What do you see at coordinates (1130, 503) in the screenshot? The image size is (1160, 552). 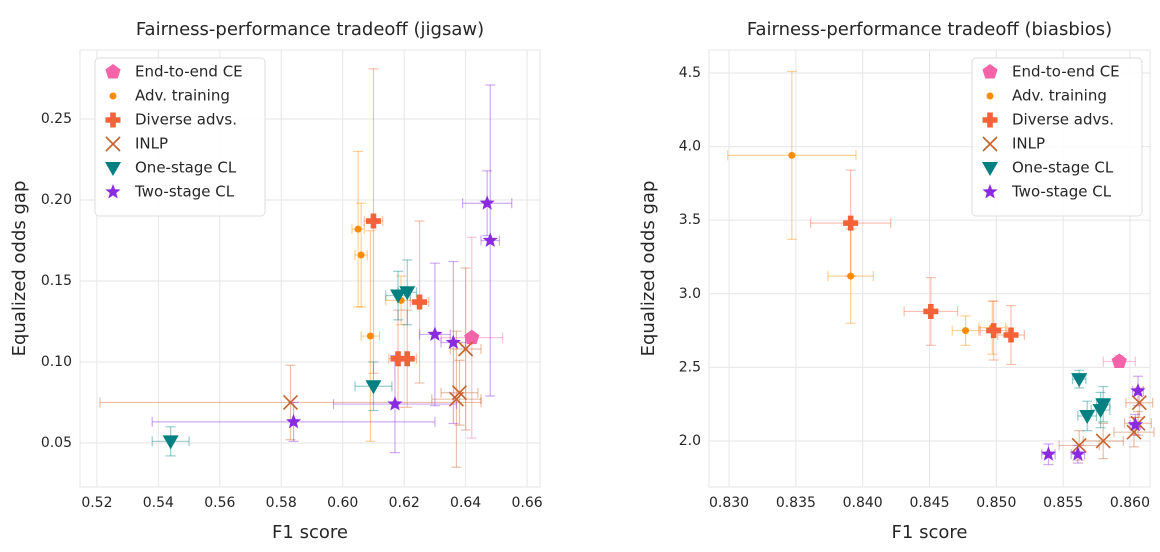 I see `x-tick-label: 0.860` at bounding box center [1130, 503].